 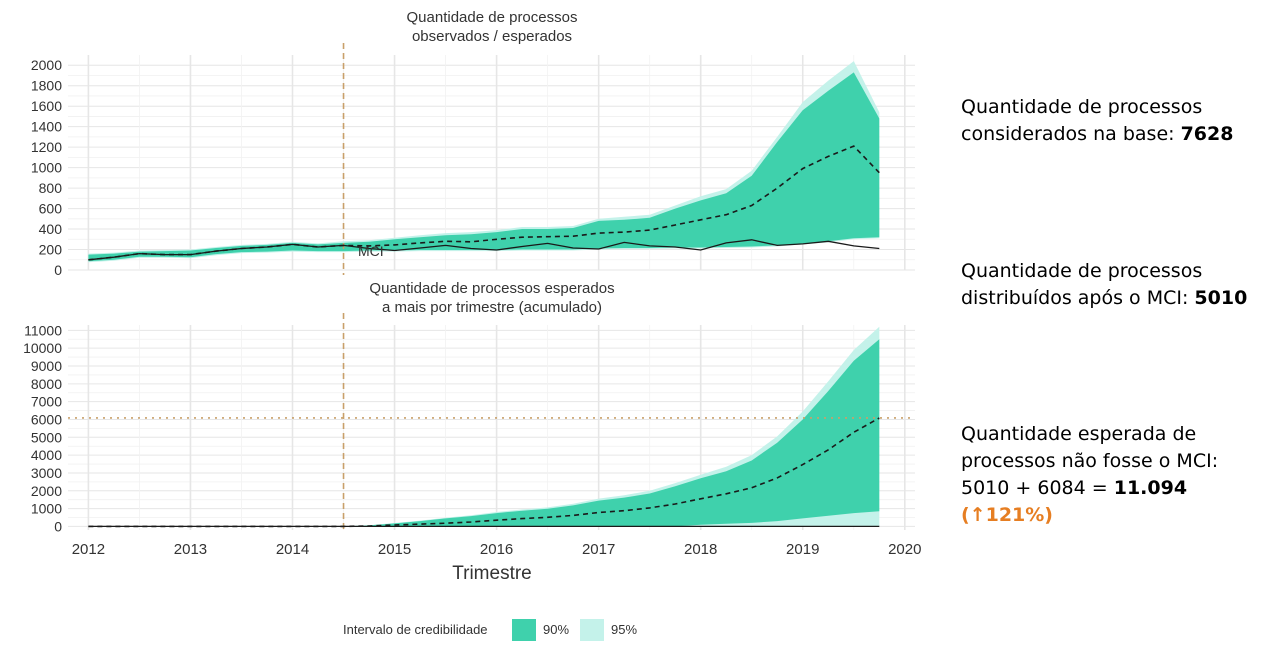 I want to click on side-note-total-prefix: considerados na base:, so click(x=1071, y=134).